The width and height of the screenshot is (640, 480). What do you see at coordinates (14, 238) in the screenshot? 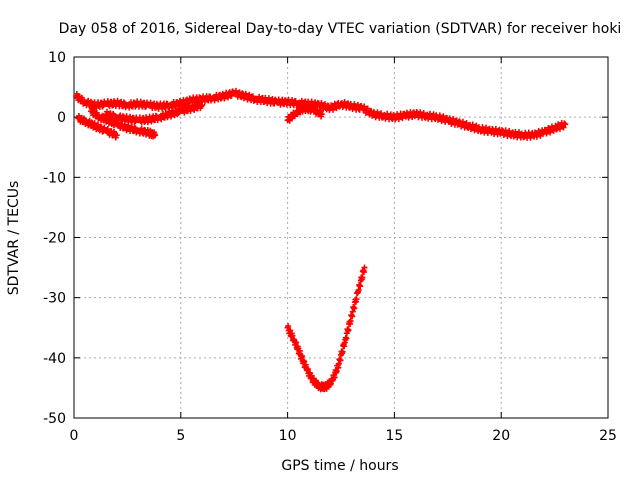
I see `y-axis-label: SDTVAR / TECUs` at bounding box center [14, 238].